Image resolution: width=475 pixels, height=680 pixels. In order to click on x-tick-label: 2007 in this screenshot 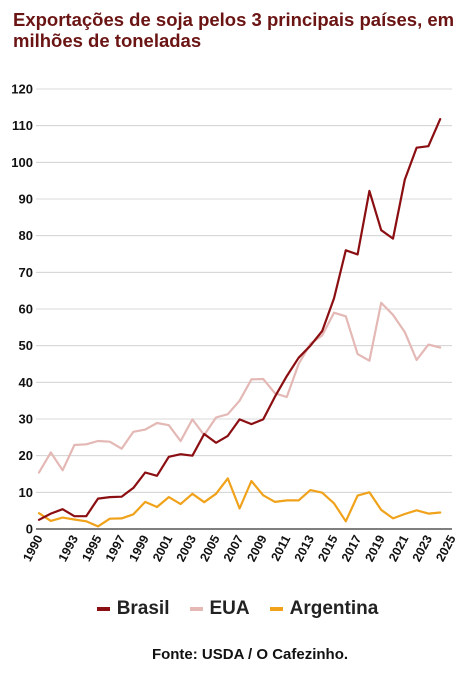, I will do `click(233, 548)`.